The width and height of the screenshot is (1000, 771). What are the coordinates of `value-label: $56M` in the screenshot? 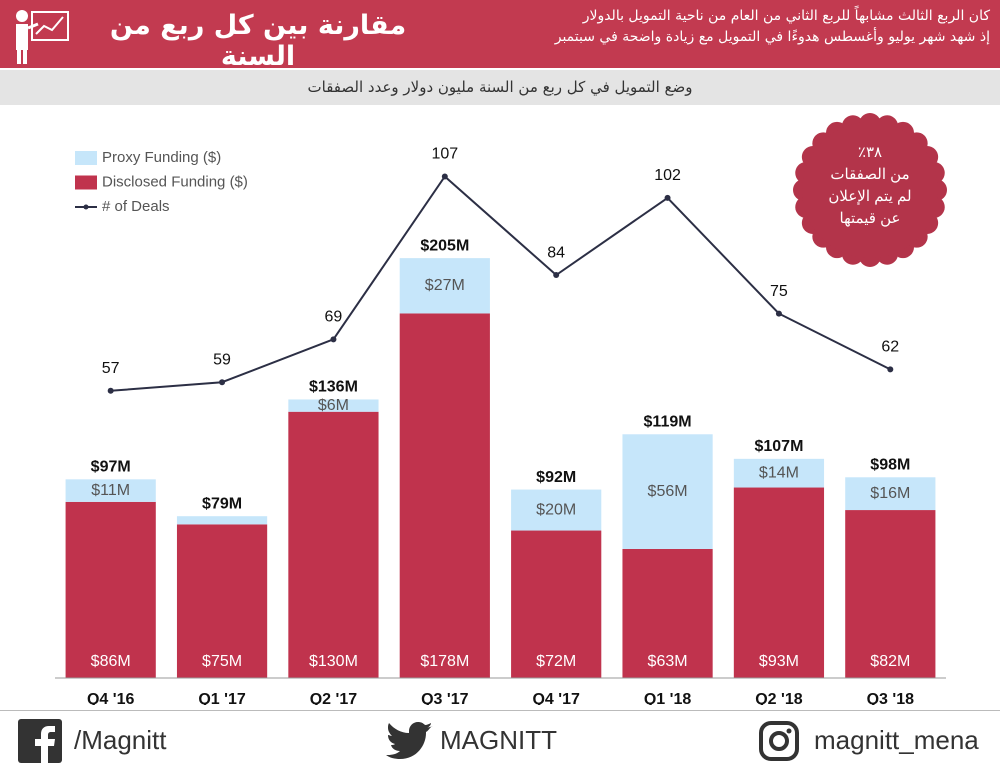 It's located at (668, 491).